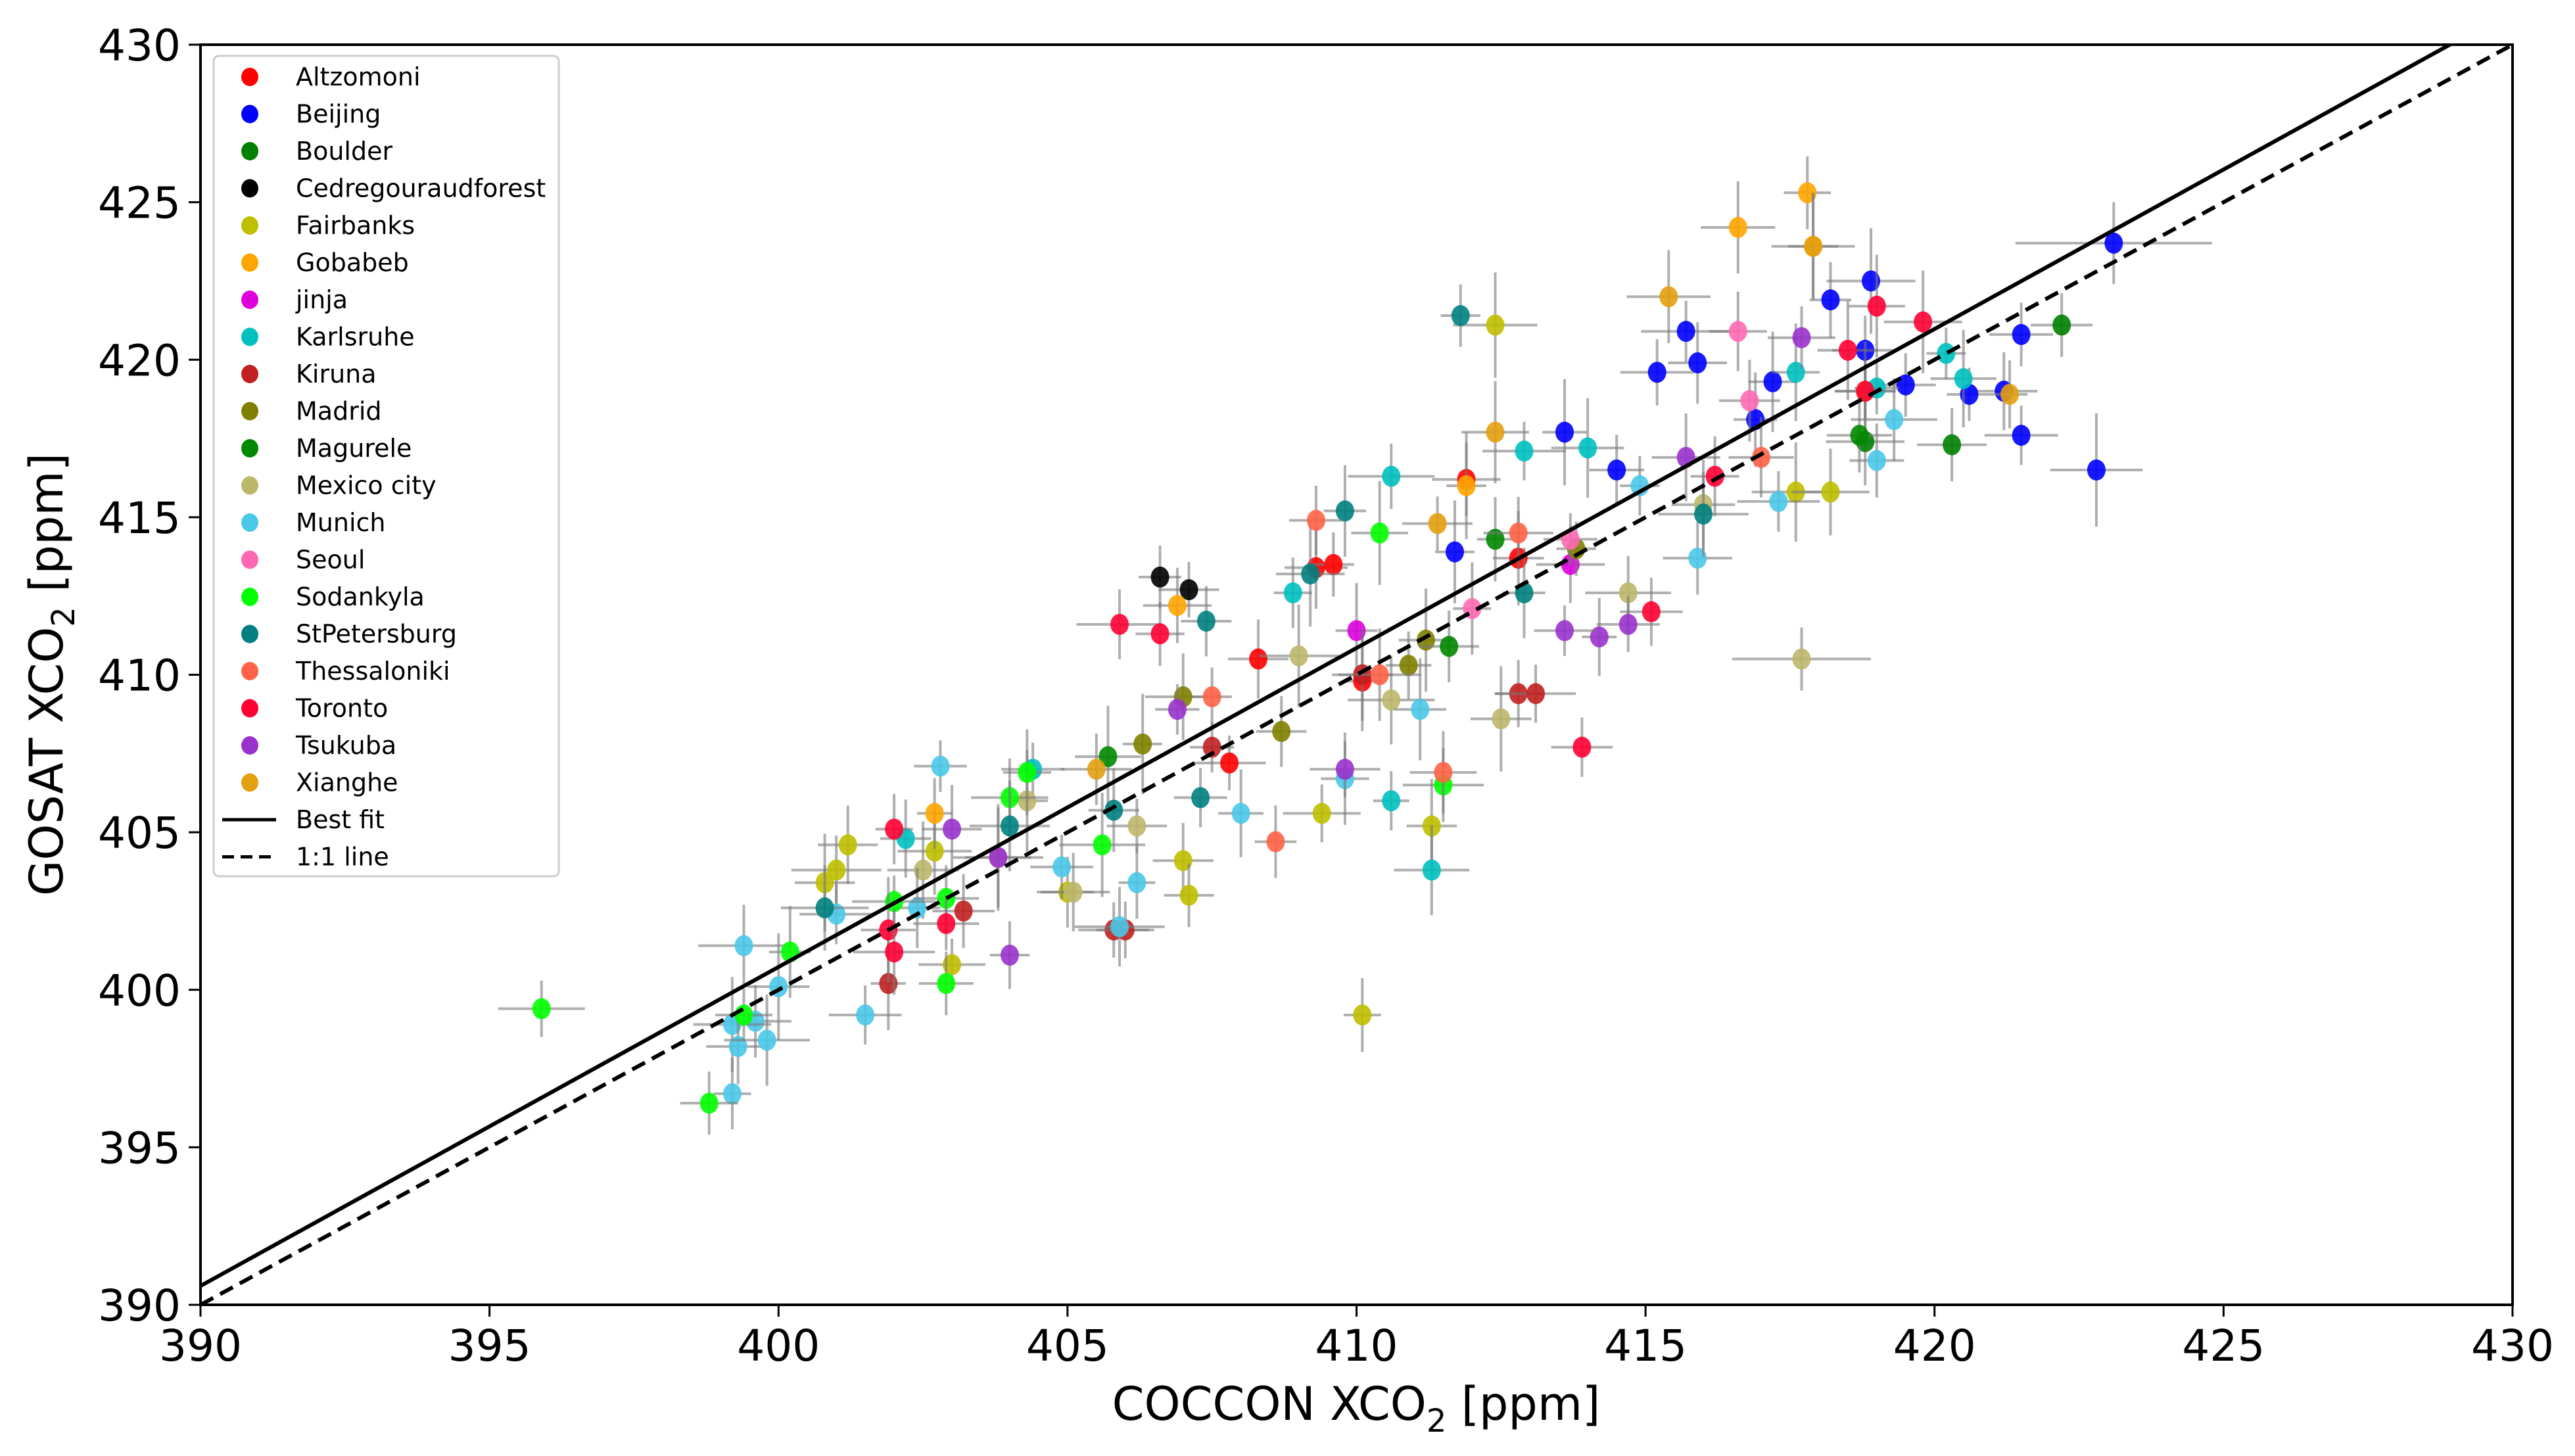 This screenshot has width=2575, height=1456. I want to click on legend-label: Gobabeb, so click(353, 262).